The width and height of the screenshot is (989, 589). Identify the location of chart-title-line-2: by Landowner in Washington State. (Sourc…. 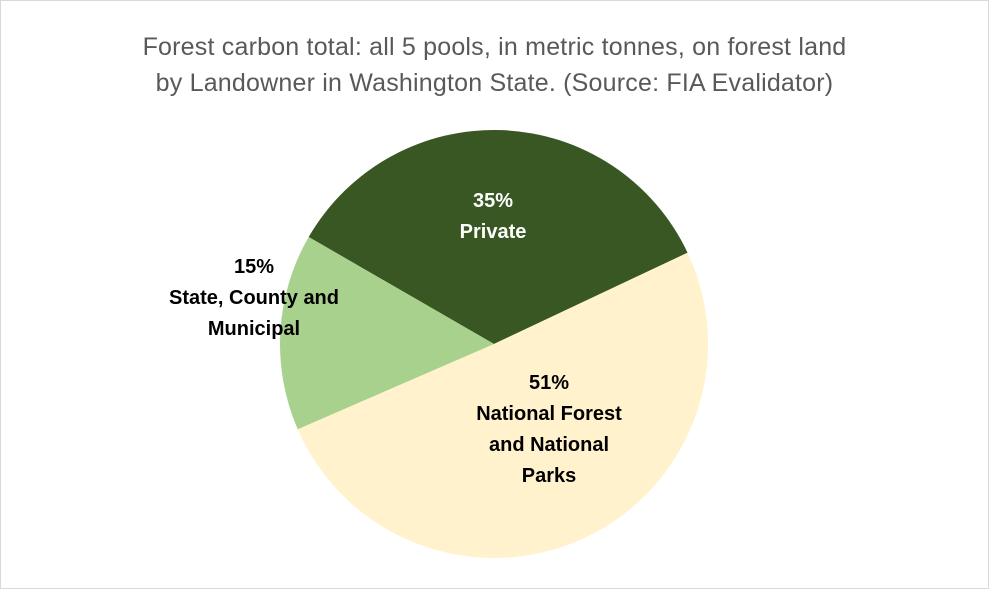
(494, 83).